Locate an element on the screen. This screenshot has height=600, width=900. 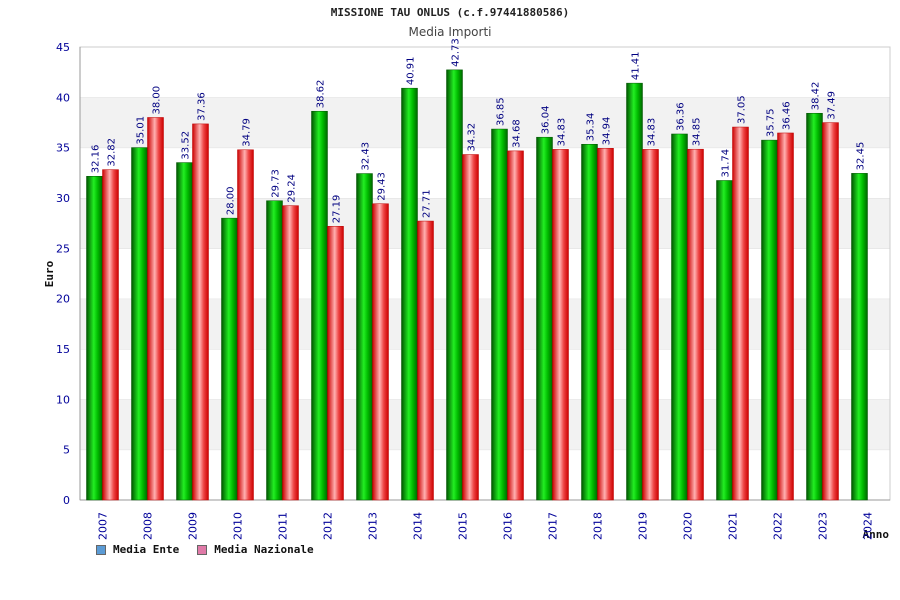
x-tick-label: 2010 is located at coordinates (238, 526).